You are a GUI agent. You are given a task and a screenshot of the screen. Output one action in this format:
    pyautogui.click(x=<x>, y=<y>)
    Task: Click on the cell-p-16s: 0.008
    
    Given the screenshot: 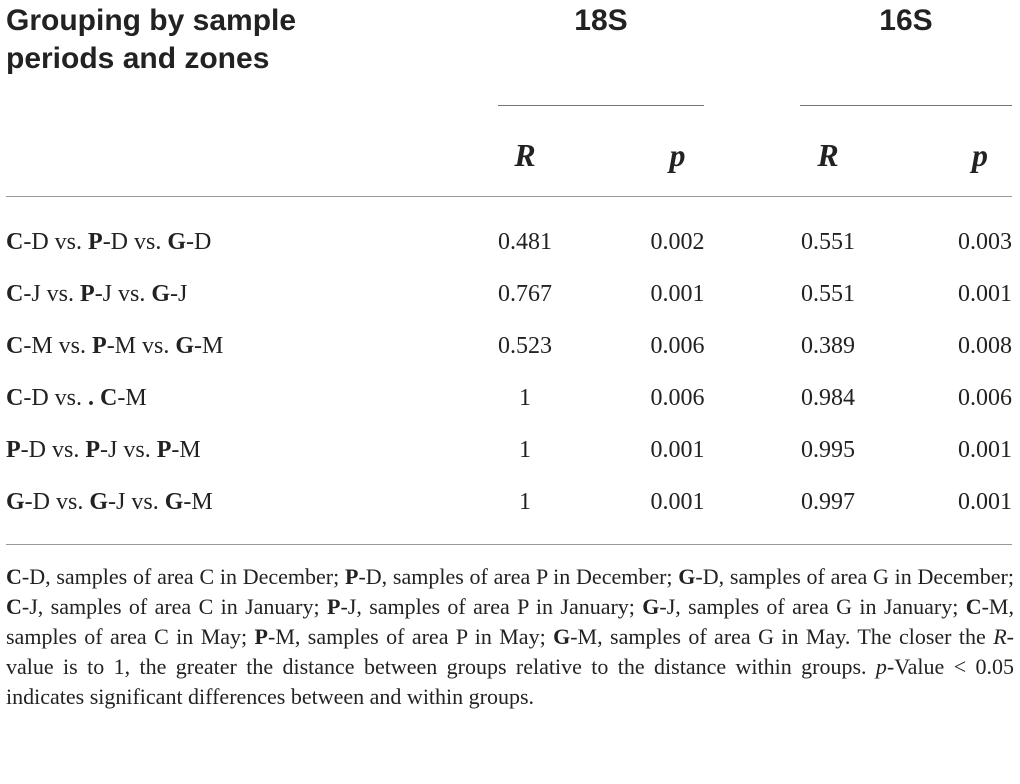 What is the action you would take?
    pyautogui.click(x=985, y=346)
    